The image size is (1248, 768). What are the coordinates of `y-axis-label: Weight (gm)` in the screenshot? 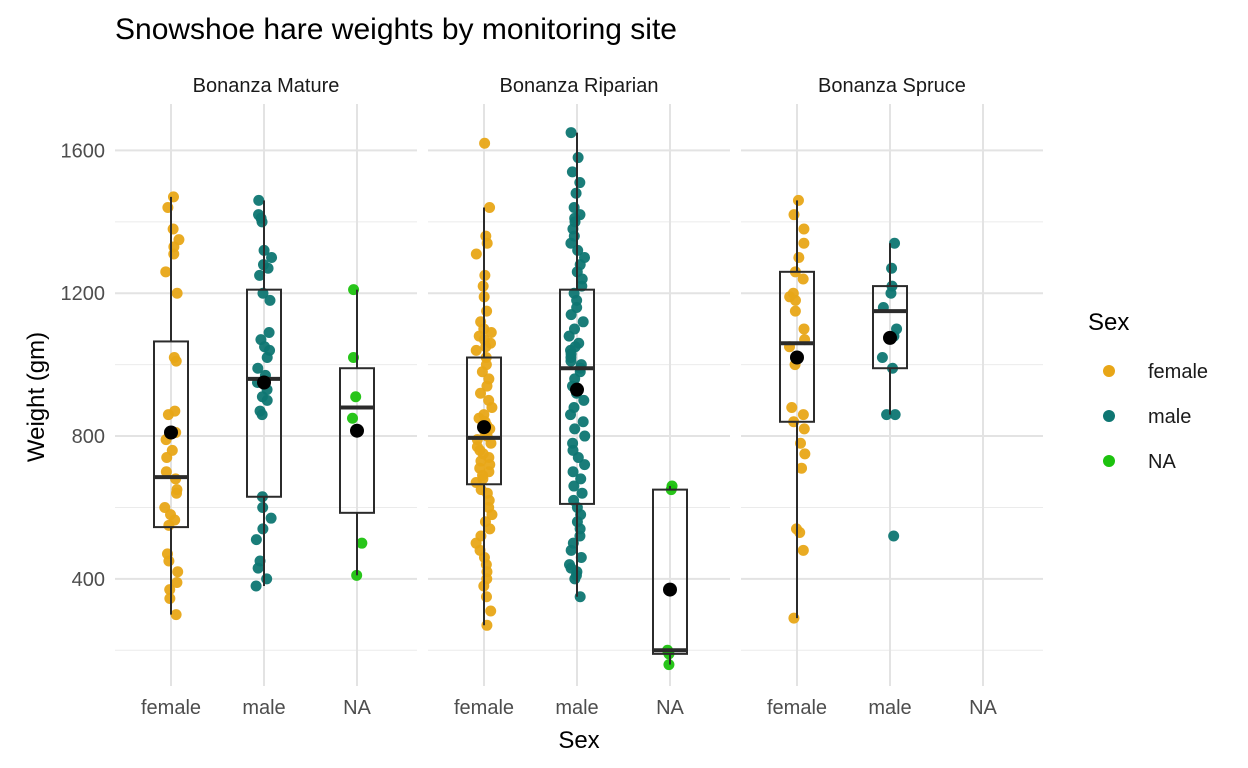 It's located at (36, 397).